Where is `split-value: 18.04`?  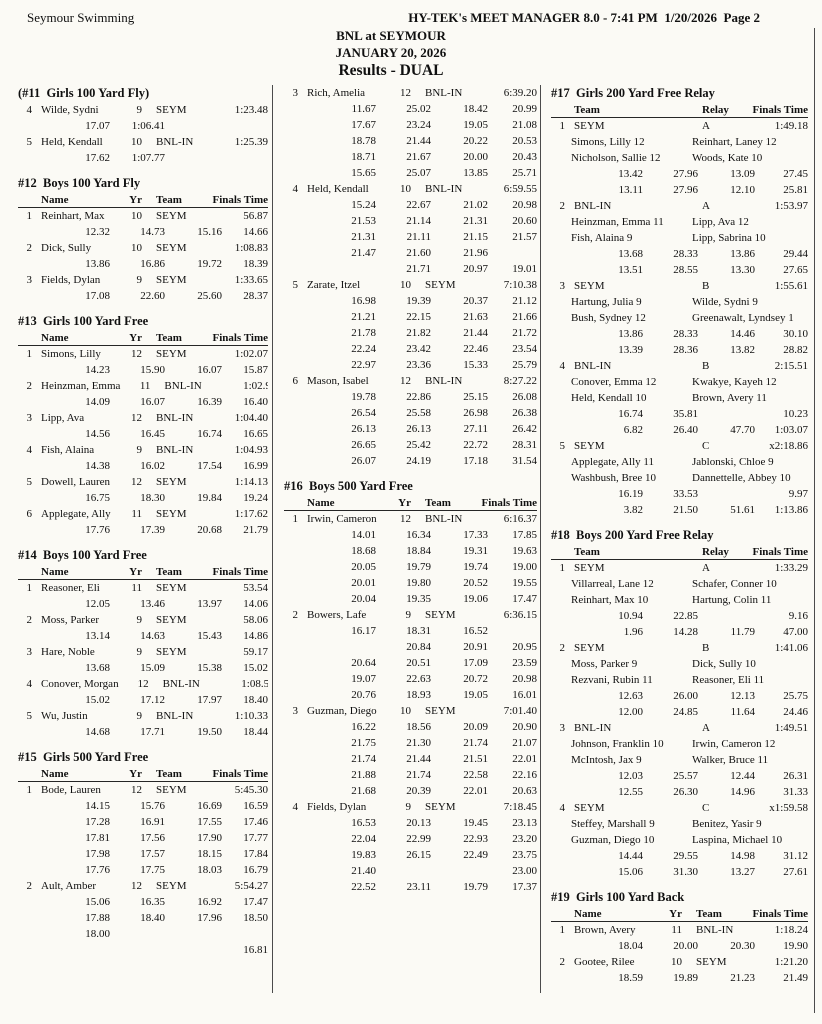
split-value: 18.04 is located at coordinates (630, 946).